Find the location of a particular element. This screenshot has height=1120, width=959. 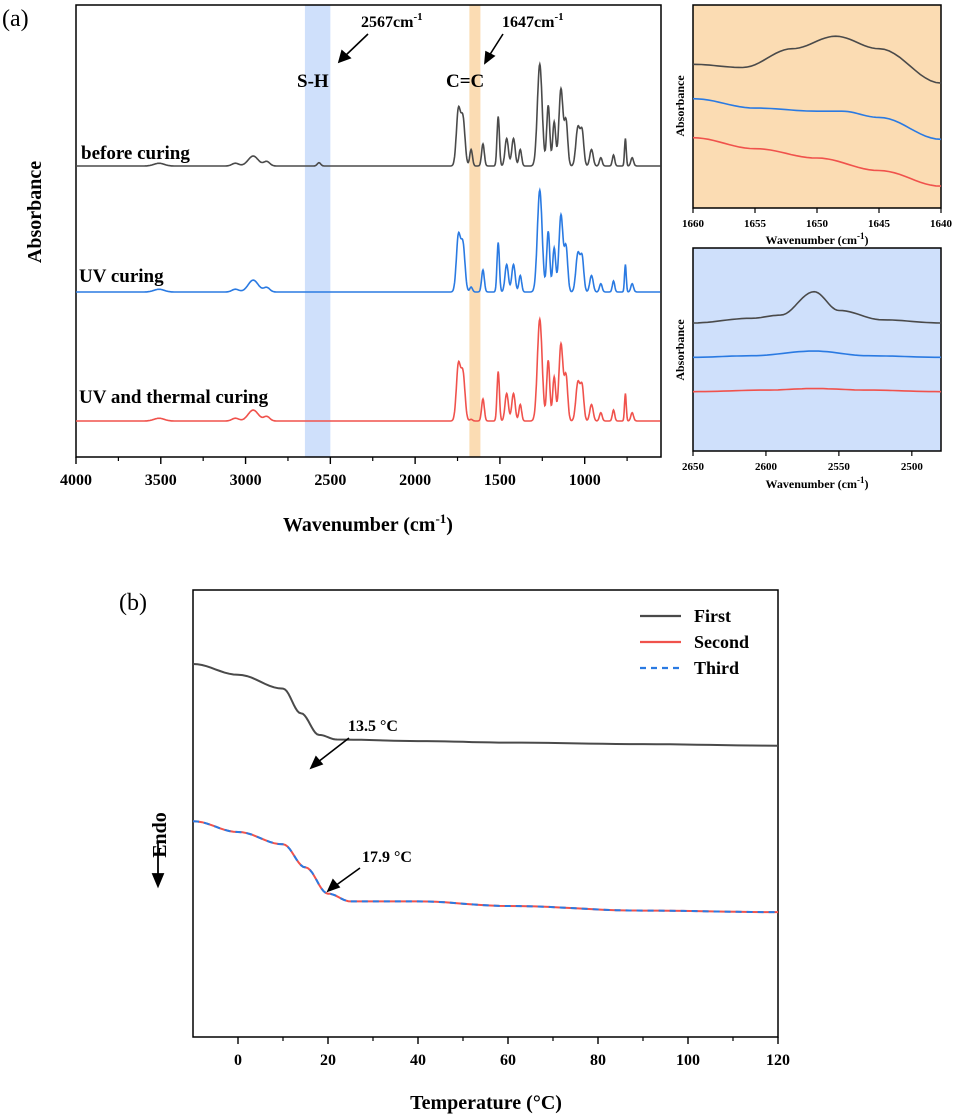

label-before-curing: before curing is located at coordinates (135, 153).